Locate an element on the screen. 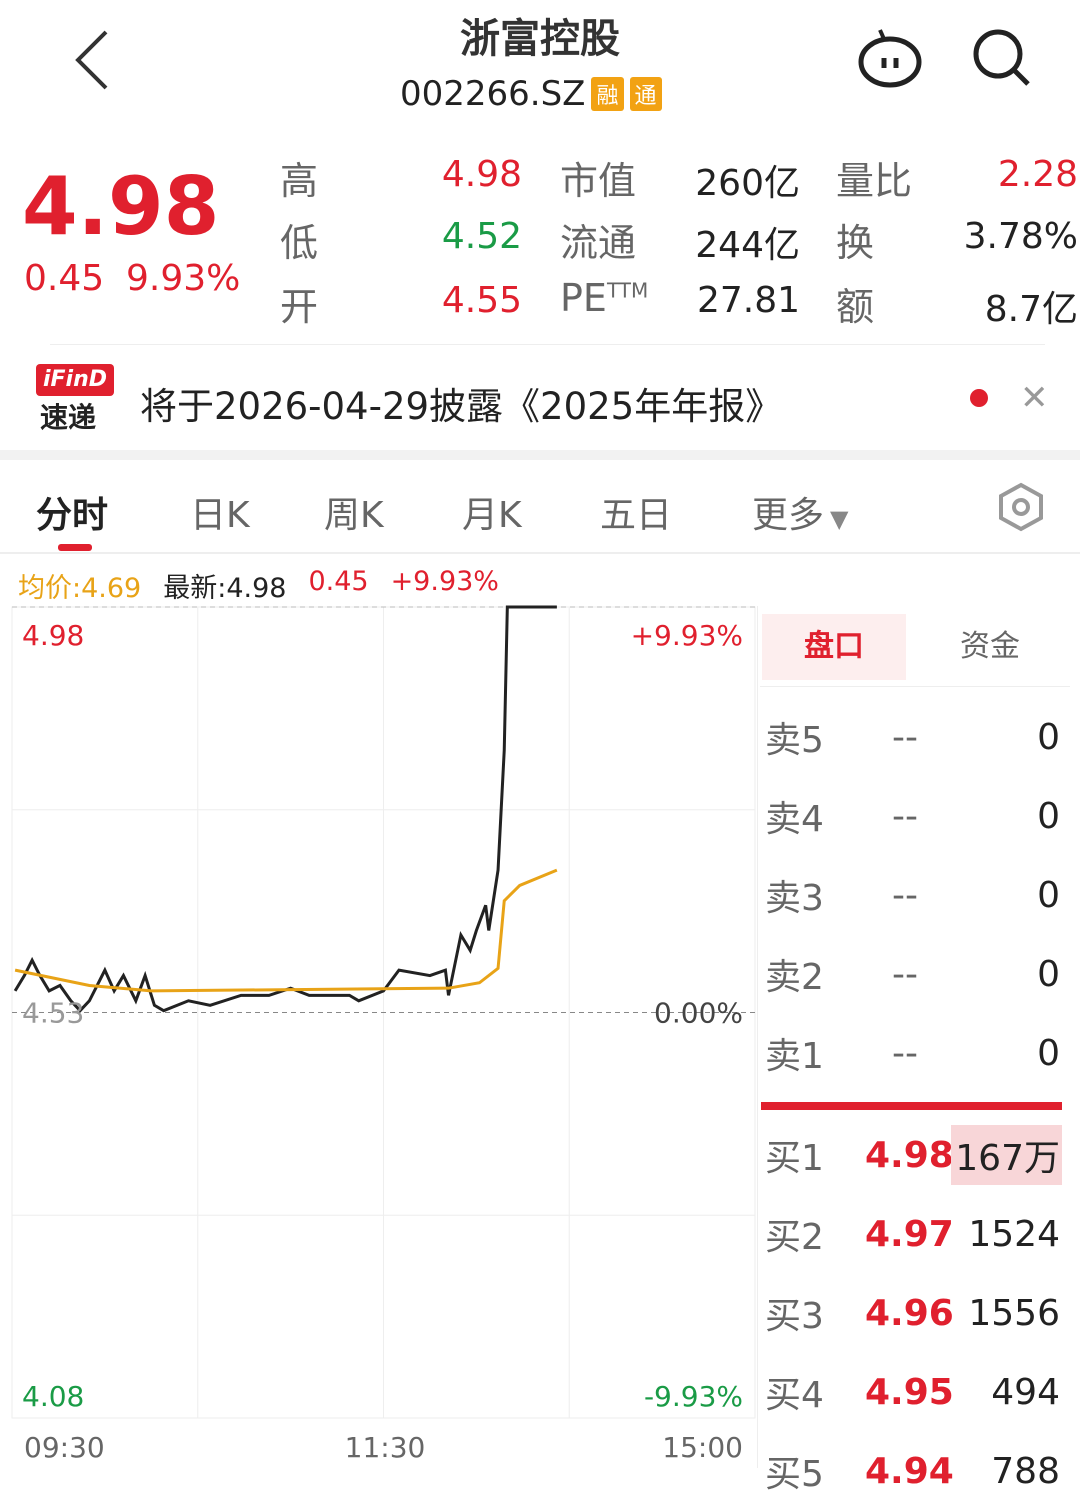  tab-funds: 资金 is located at coordinates (990, 646).